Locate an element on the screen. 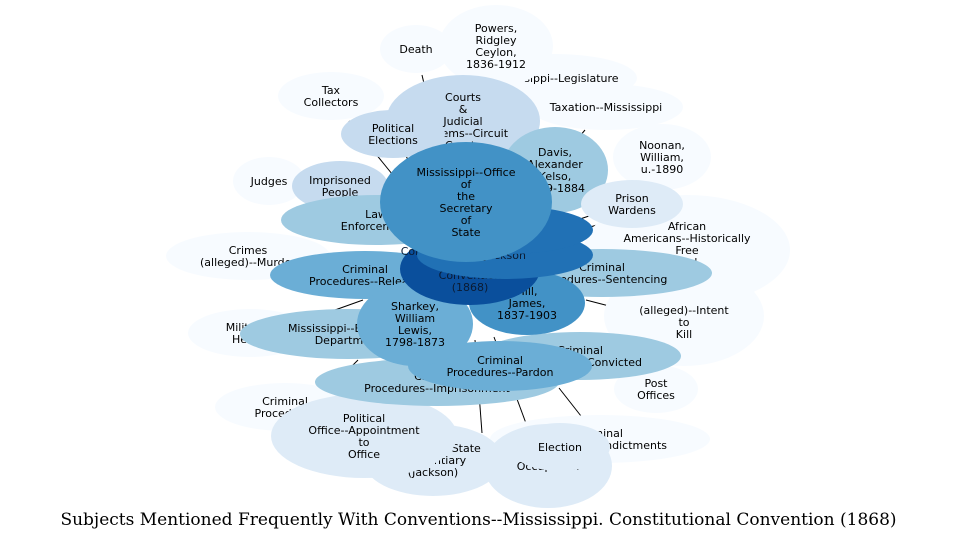 The height and width of the screenshot is (545, 957). node-label: Noonan, William, u.-1890 is located at coordinates (662, 157).